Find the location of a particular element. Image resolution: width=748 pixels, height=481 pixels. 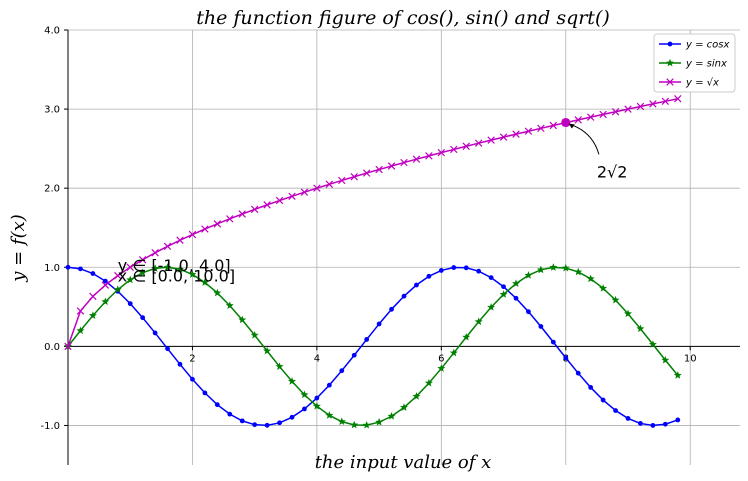

arrow-head is located at coordinates (571, 126).